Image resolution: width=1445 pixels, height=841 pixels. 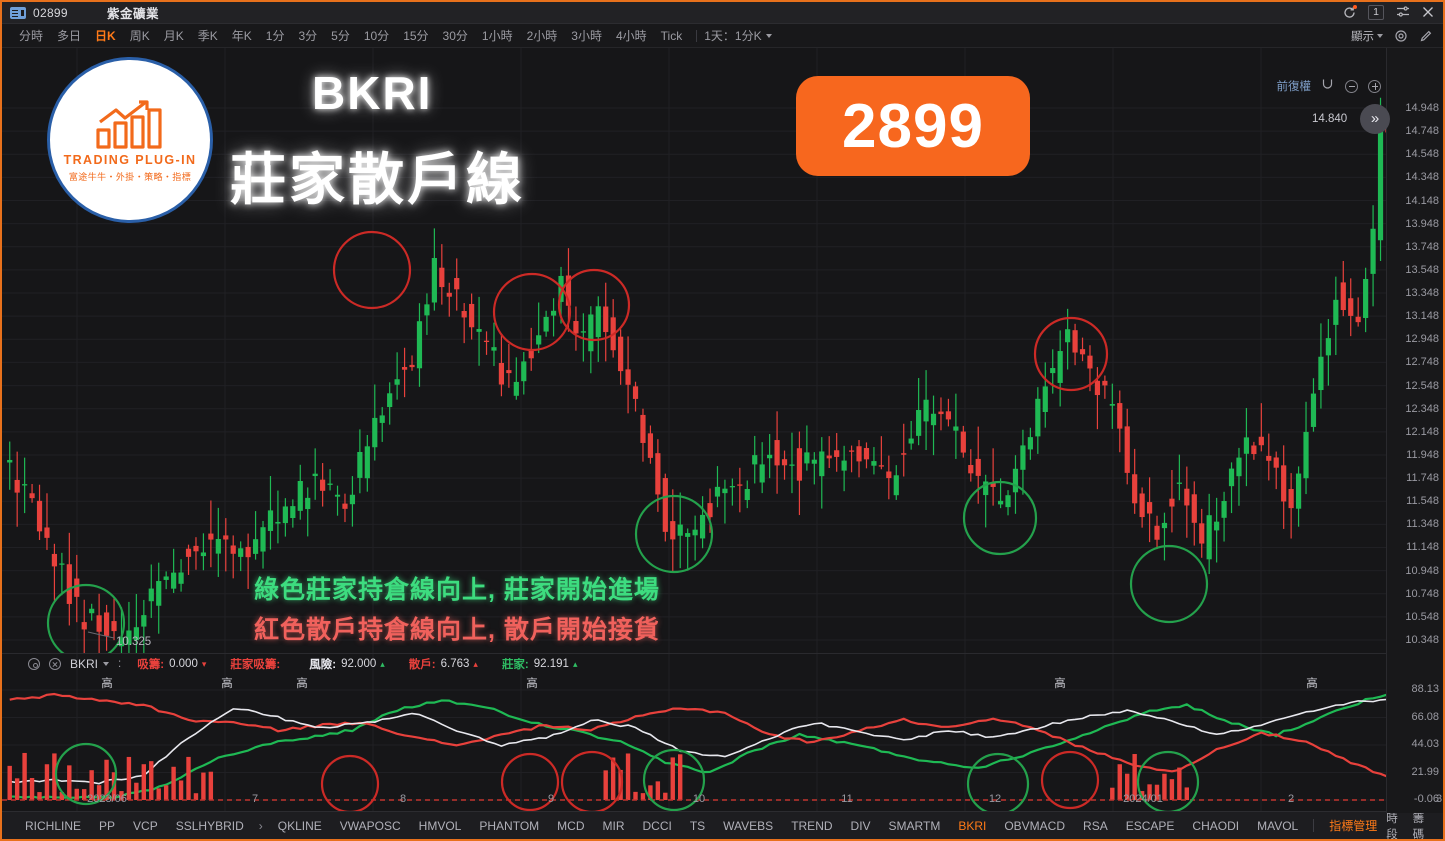 What do you see at coordinates (1426, 36) in the screenshot?
I see `pen-icon` at bounding box center [1426, 36].